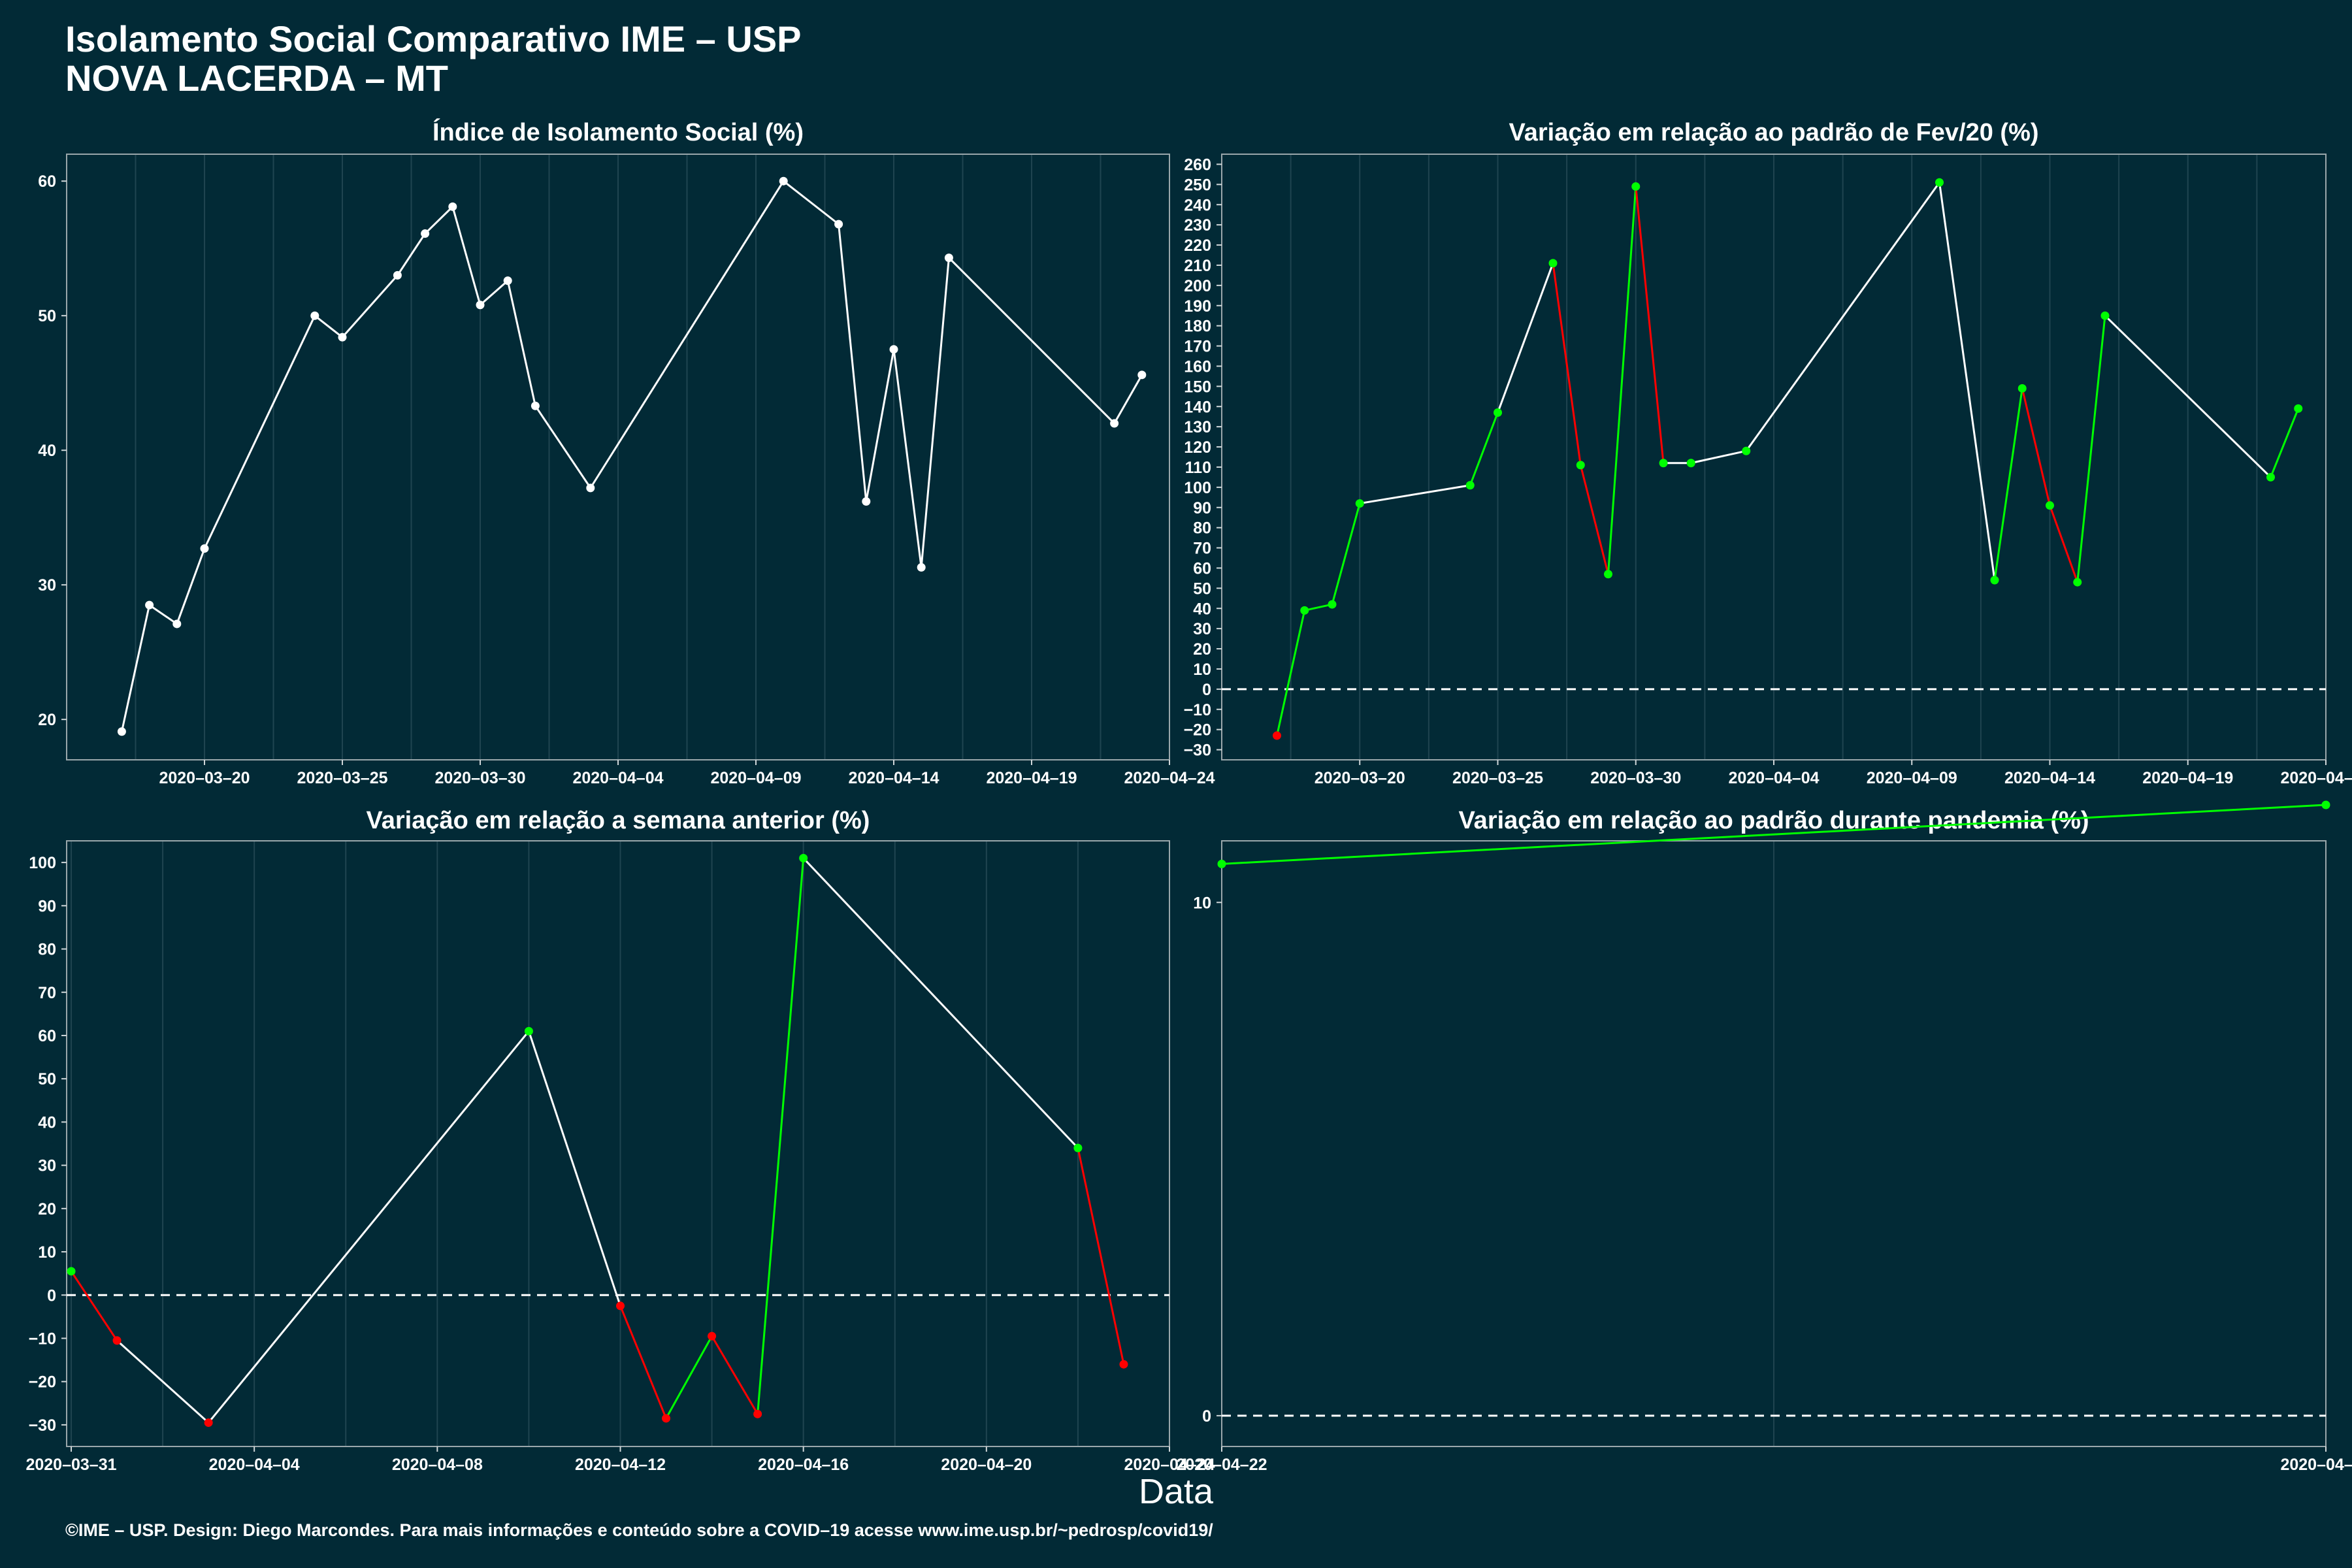 This screenshot has width=2352, height=1568. Describe the element at coordinates (1202, 568) in the screenshot. I see `y-tick-label: 60` at that location.